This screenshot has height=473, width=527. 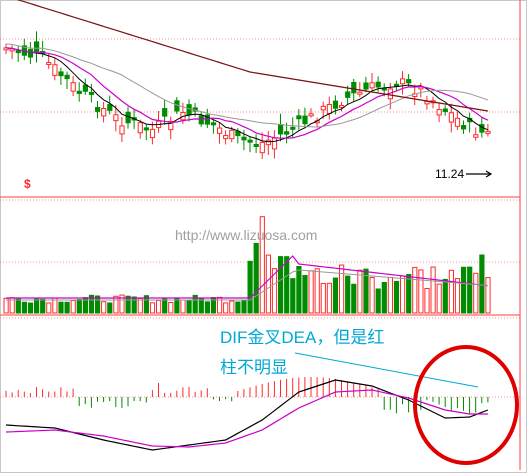 What do you see at coordinates (246, 418) in the screenshot?
I see `dea-line` at bounding box center [246, 418].